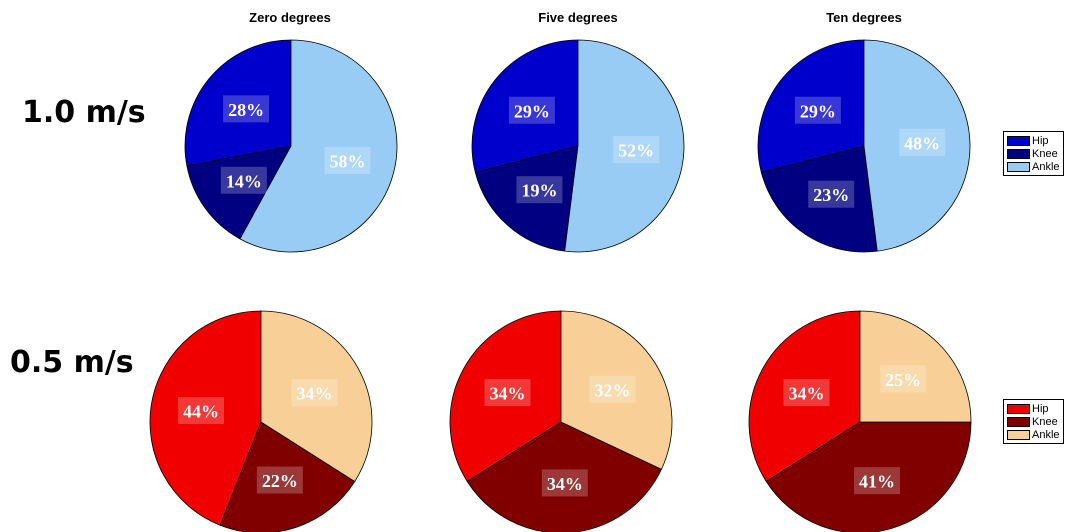 The width and height of the screenshot is (1068, 532). I want to click on data-label-ankle: 25%, so click(903, 380).